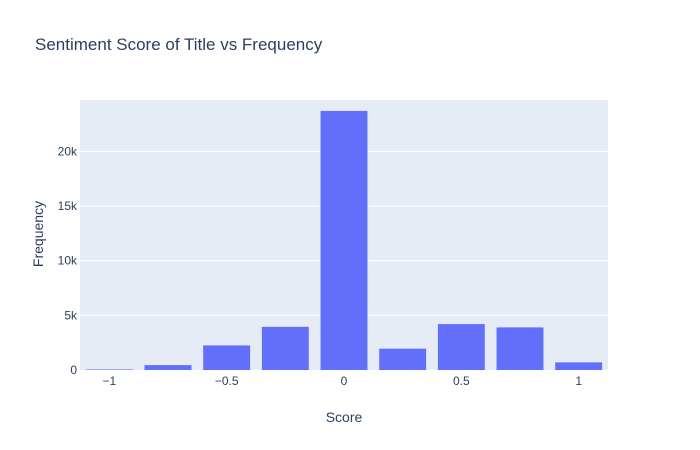 The height and width of the screenshot is (450, 700). What do you see at coordinates (68, 206) in the screenshot?
I see `y-tick-label: 15k` at bounding box center [68, 206].